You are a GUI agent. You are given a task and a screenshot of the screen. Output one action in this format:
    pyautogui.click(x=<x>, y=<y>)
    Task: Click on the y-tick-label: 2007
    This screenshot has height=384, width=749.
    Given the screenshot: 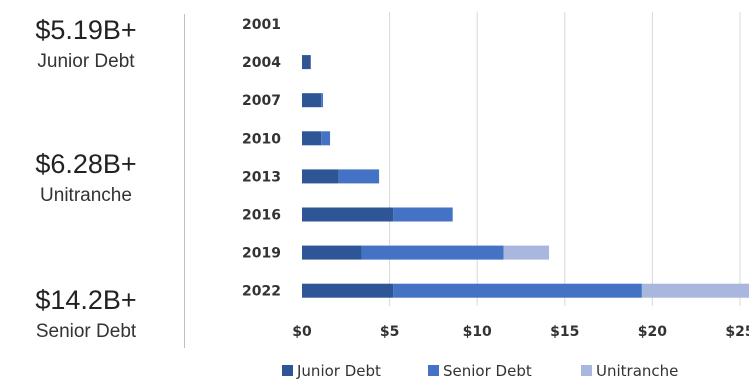 What is the action you would take?
    pyautogui.click(x=261, y=101)
    